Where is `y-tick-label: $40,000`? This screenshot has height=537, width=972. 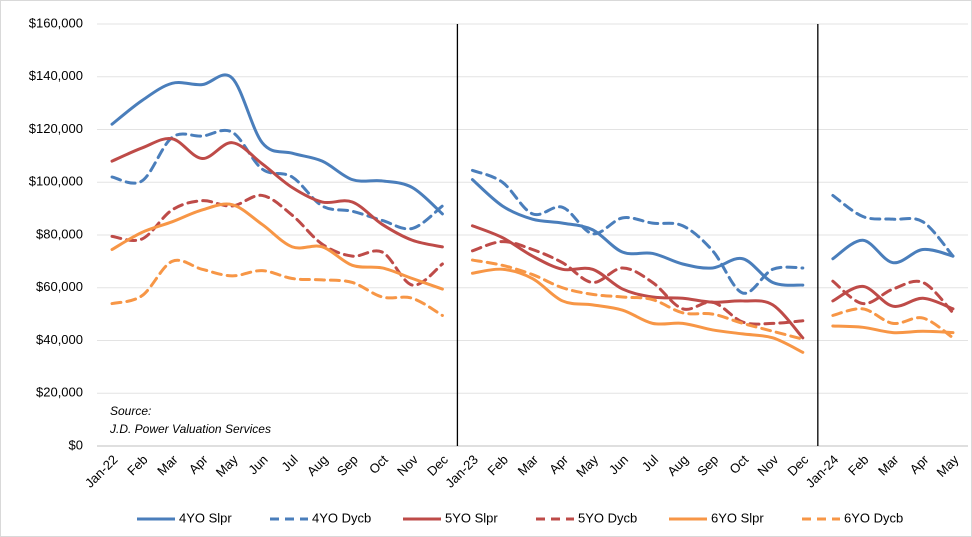
y-tick-label: $40,000 is located at coordinates (59, 339).